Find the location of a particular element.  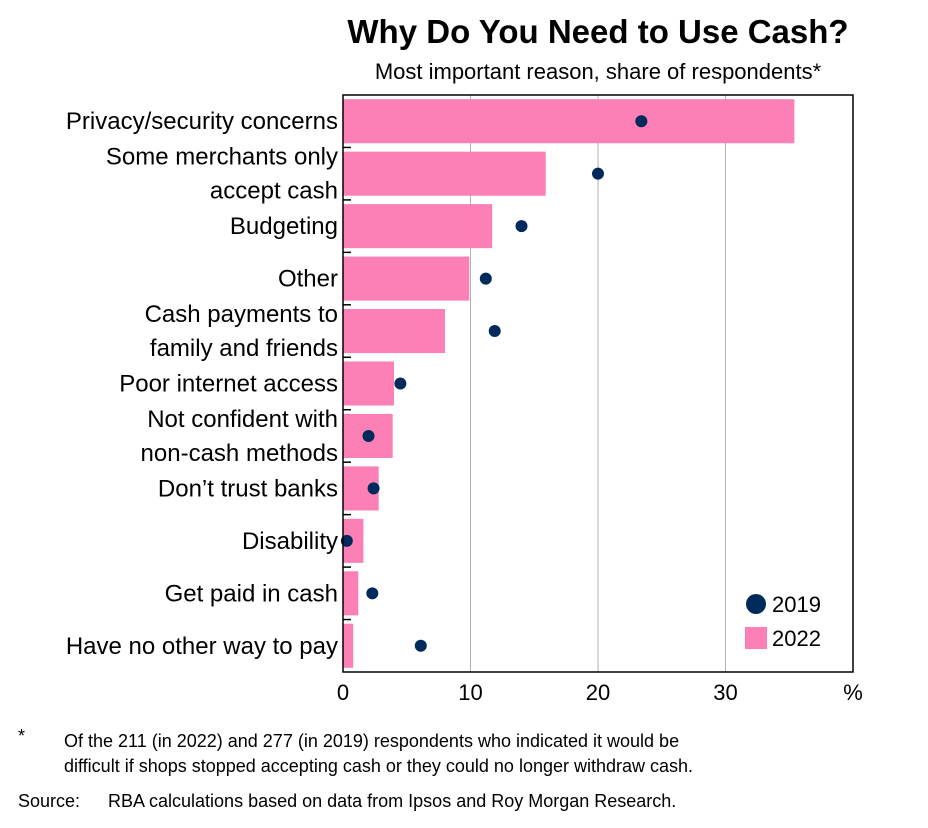

category-label: Privacy/security concerns is located at coordinates (202, 121).